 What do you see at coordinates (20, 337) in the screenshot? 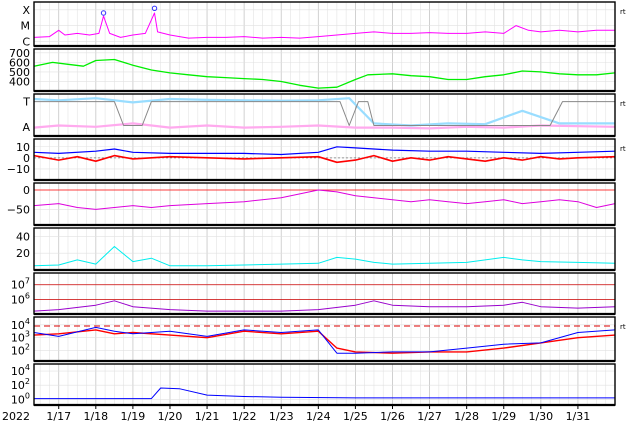
I see `tick-label-proton: 10³` at bounding box center [20, 337].